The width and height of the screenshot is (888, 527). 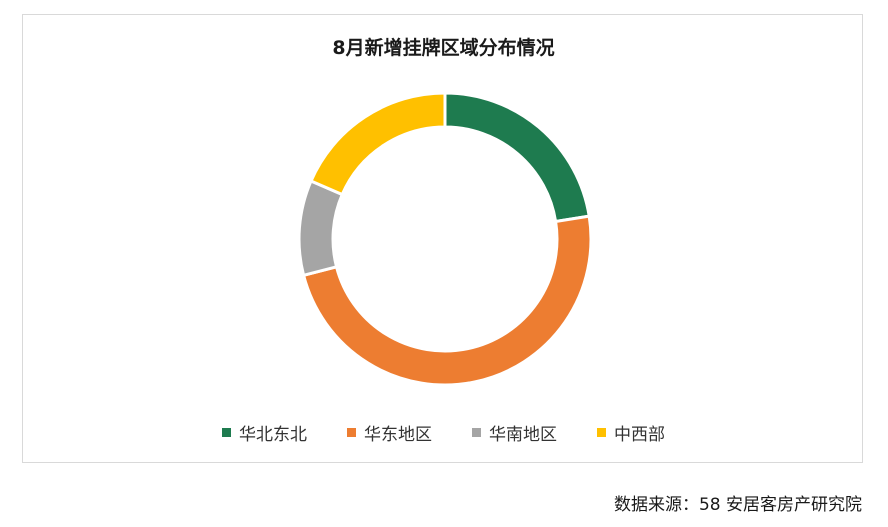 I want to click on legend-label: 中西部, so click(x=639, y=435).